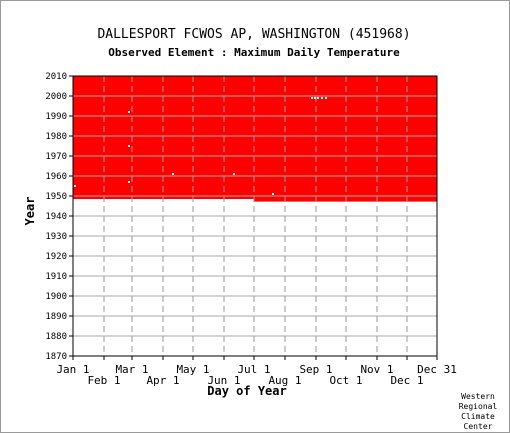 This screenshot has width=510, height=433. What do you see at coordinates (56, 157) in the screenshot?
I see `y-tick-label: 1970` at bounding box center [56, 157].